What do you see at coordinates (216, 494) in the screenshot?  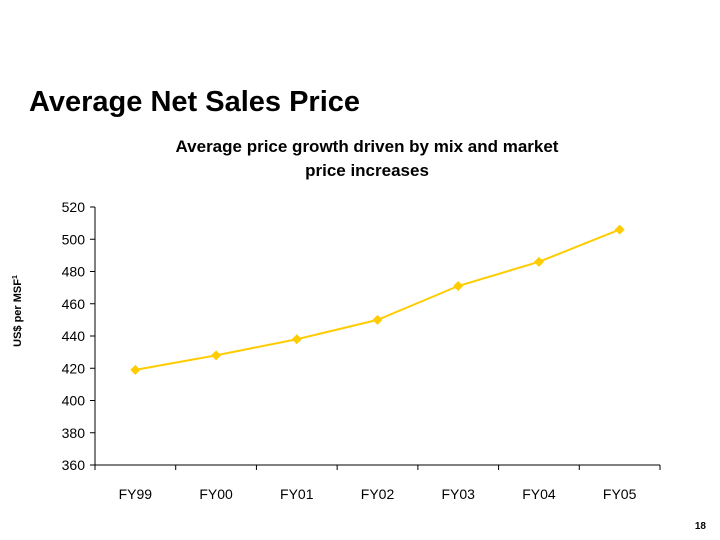 I see `x-tick-label: FY00` at bounding box center [216, 494].